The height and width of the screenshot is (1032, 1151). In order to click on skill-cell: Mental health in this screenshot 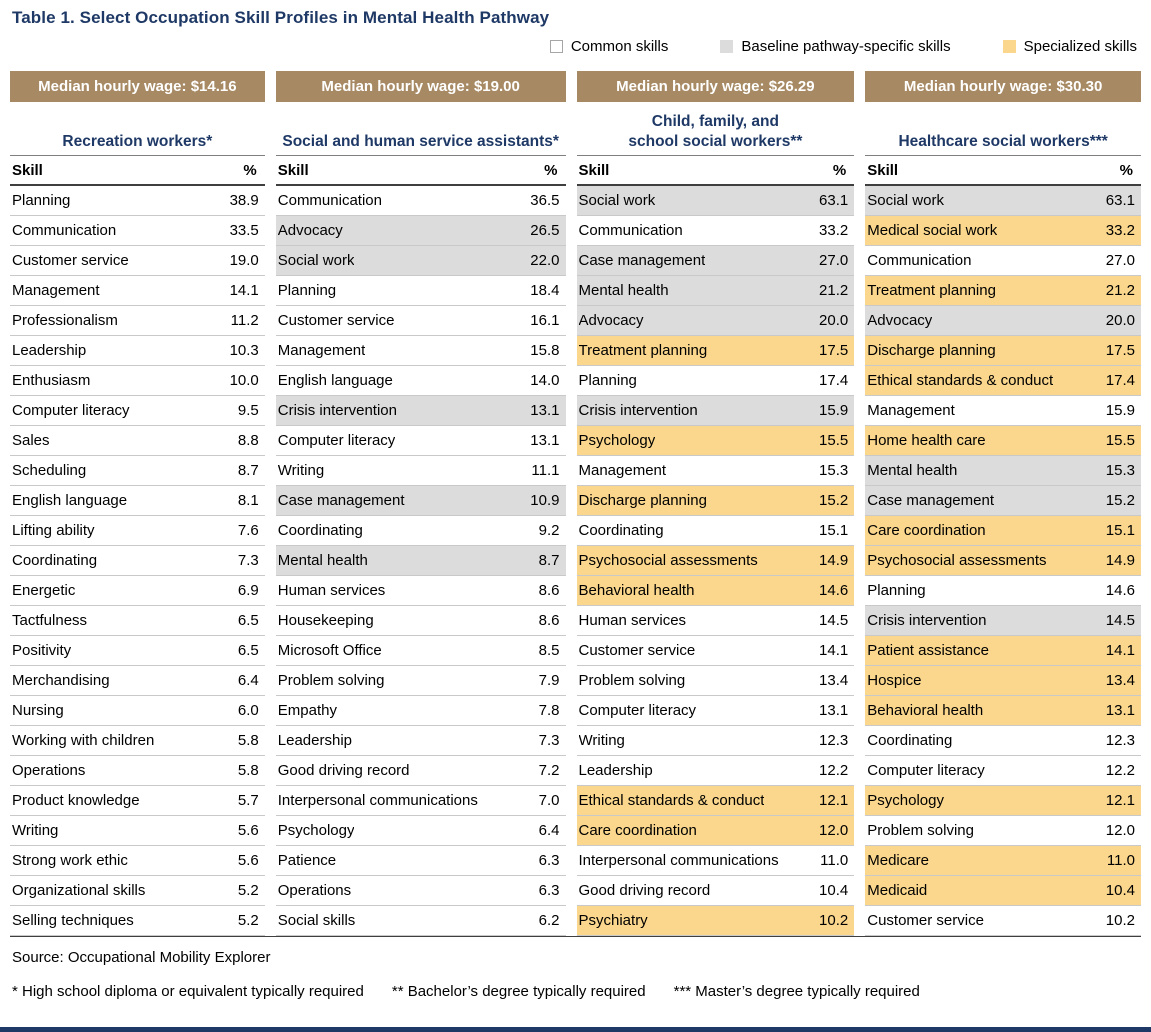, I will do `click(322, 560)`.